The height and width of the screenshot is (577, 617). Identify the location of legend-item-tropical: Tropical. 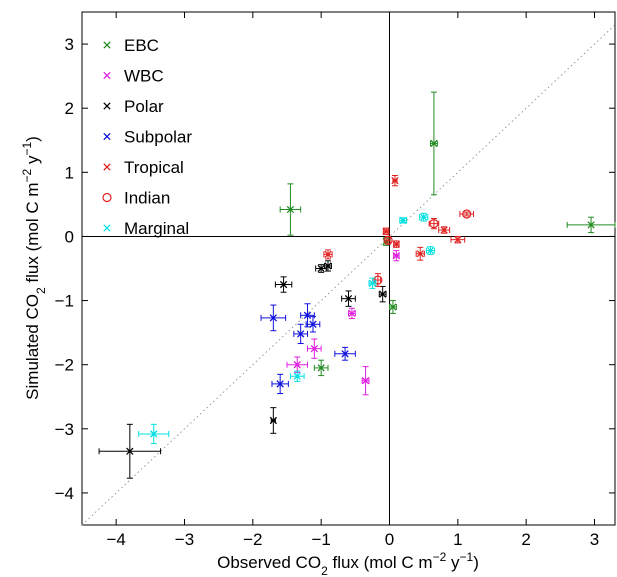
(143, 167).